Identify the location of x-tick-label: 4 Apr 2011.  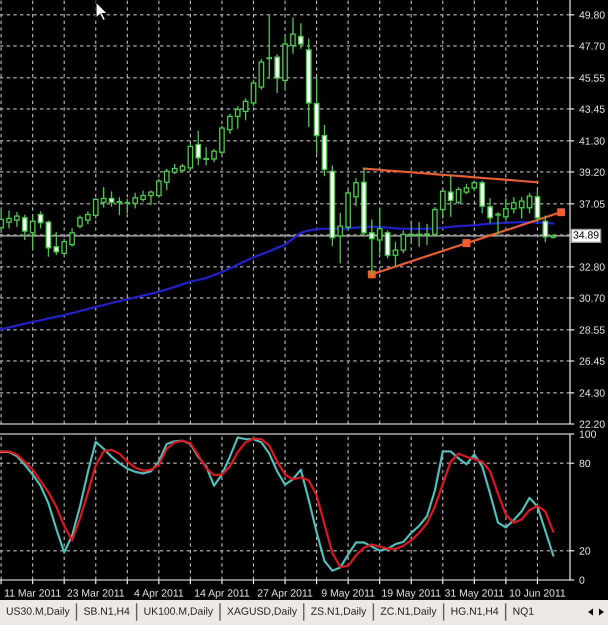
(159, 594).